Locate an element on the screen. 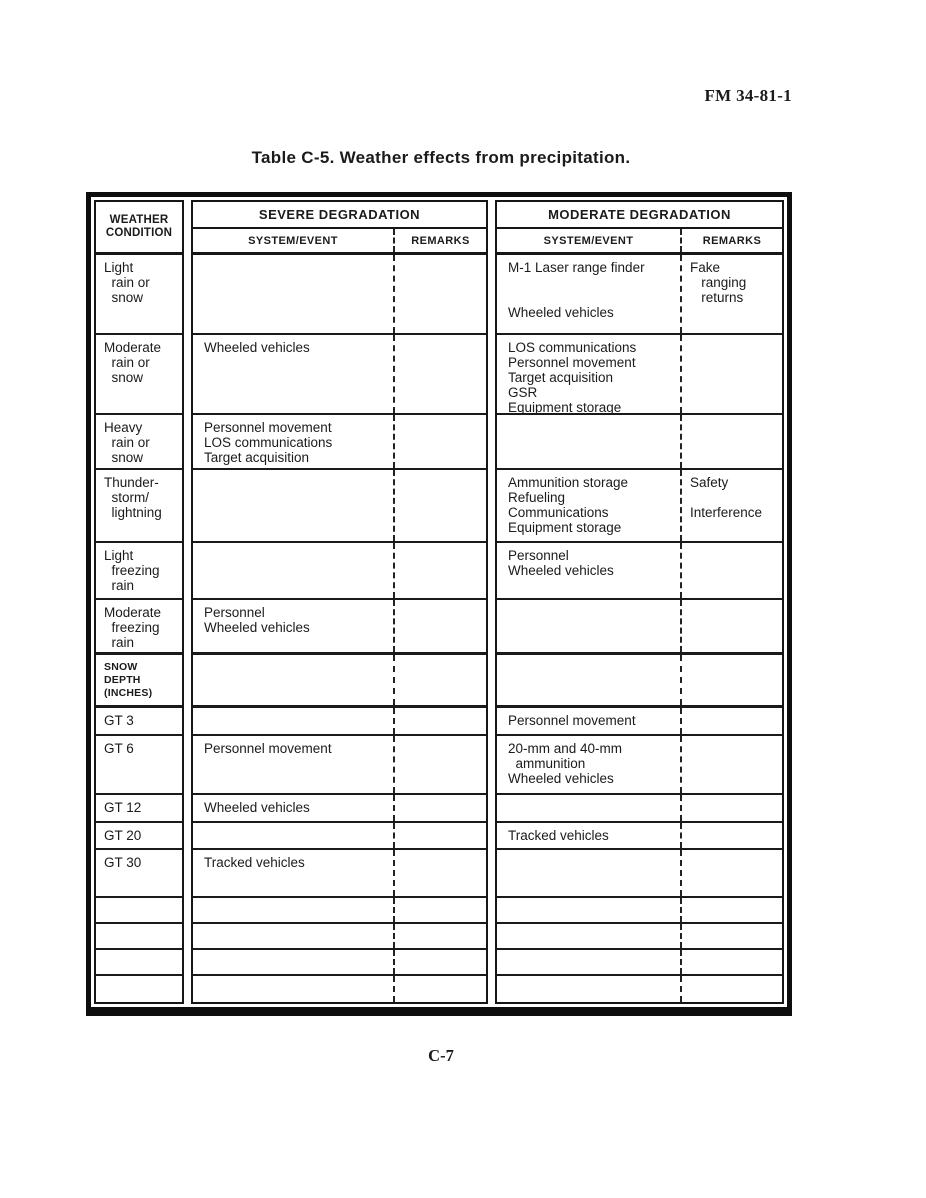 This screenshot has height=1198, width=926. weather-condition-header: WEATHER CONDITION is located at coordinates (139, 228).